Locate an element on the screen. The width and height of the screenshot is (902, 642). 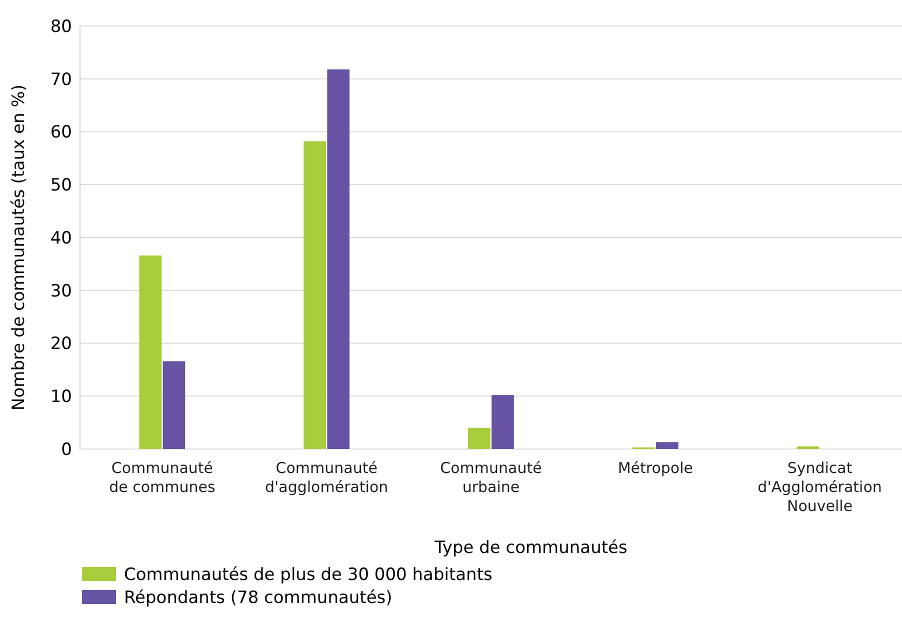
x-tick-label: Métropole is located at coordinates (655, 468).